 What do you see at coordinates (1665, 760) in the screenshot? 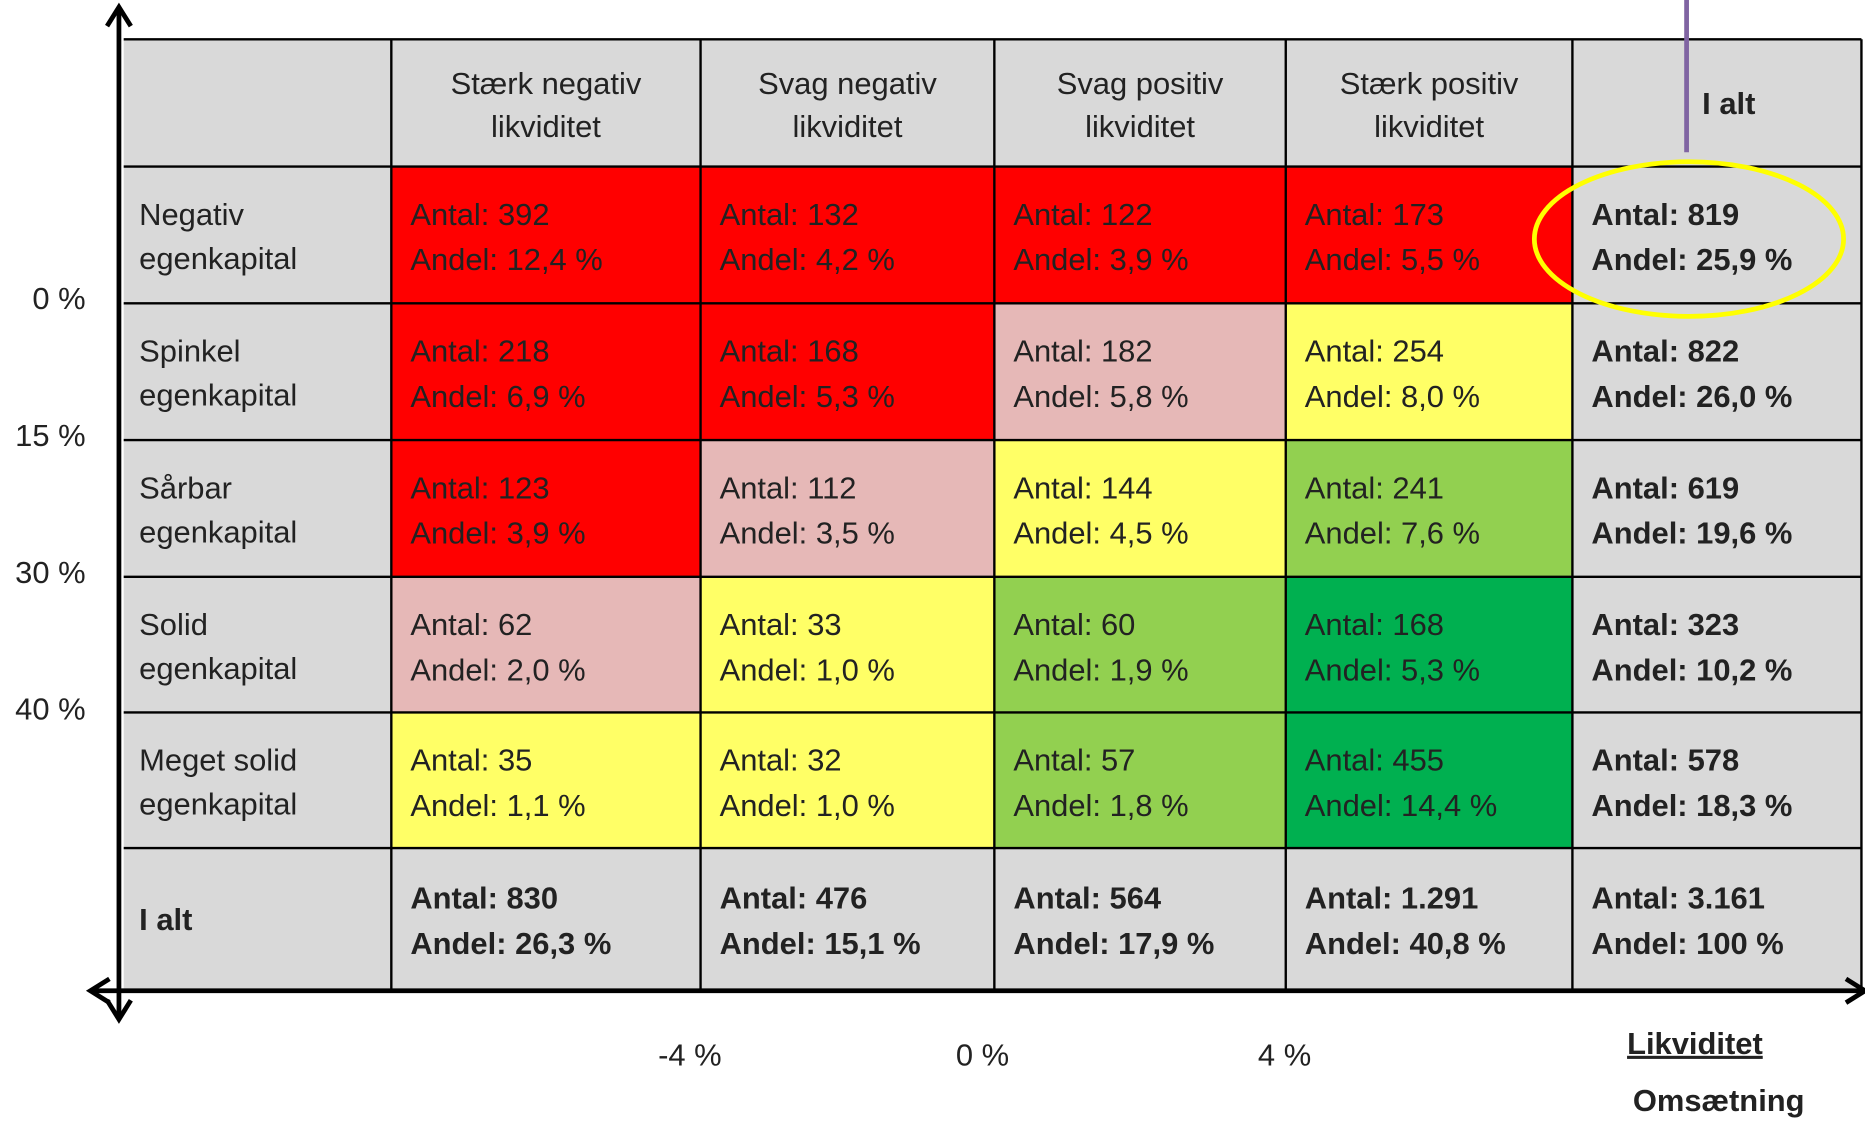
I see `cell-count: Antal: 578` at bounding box center [1665, 760].